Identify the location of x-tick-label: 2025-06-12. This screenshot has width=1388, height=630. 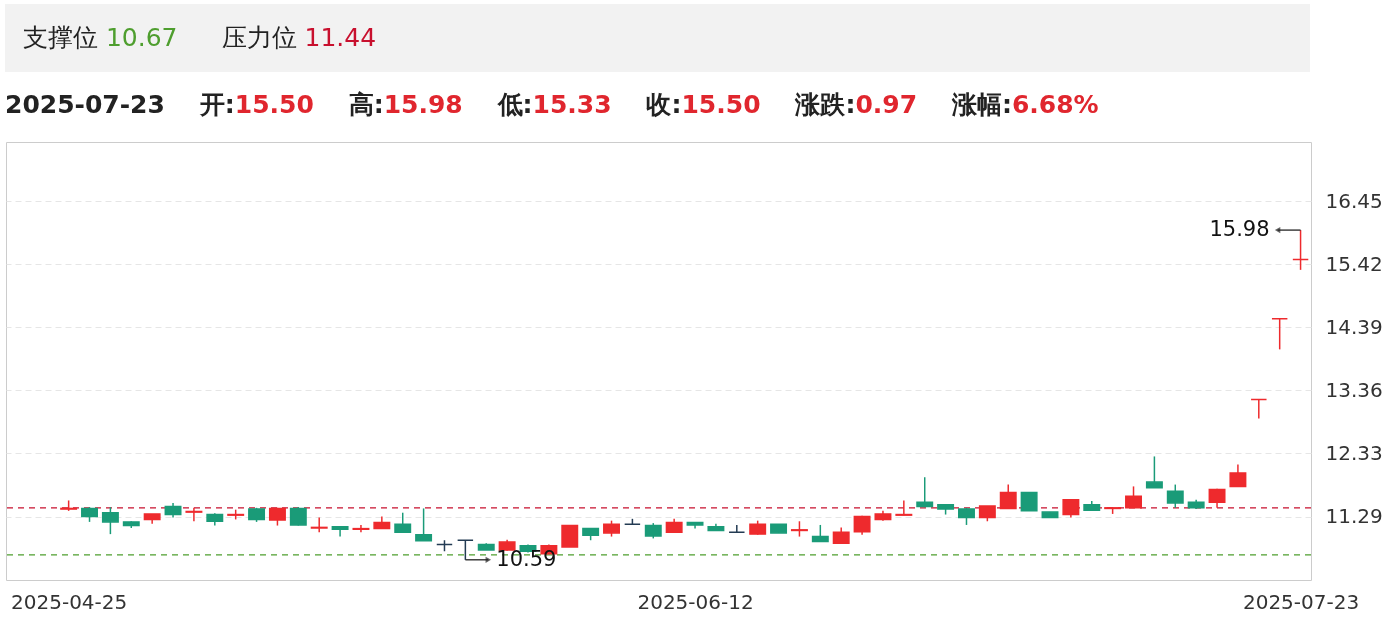
(695, 601).